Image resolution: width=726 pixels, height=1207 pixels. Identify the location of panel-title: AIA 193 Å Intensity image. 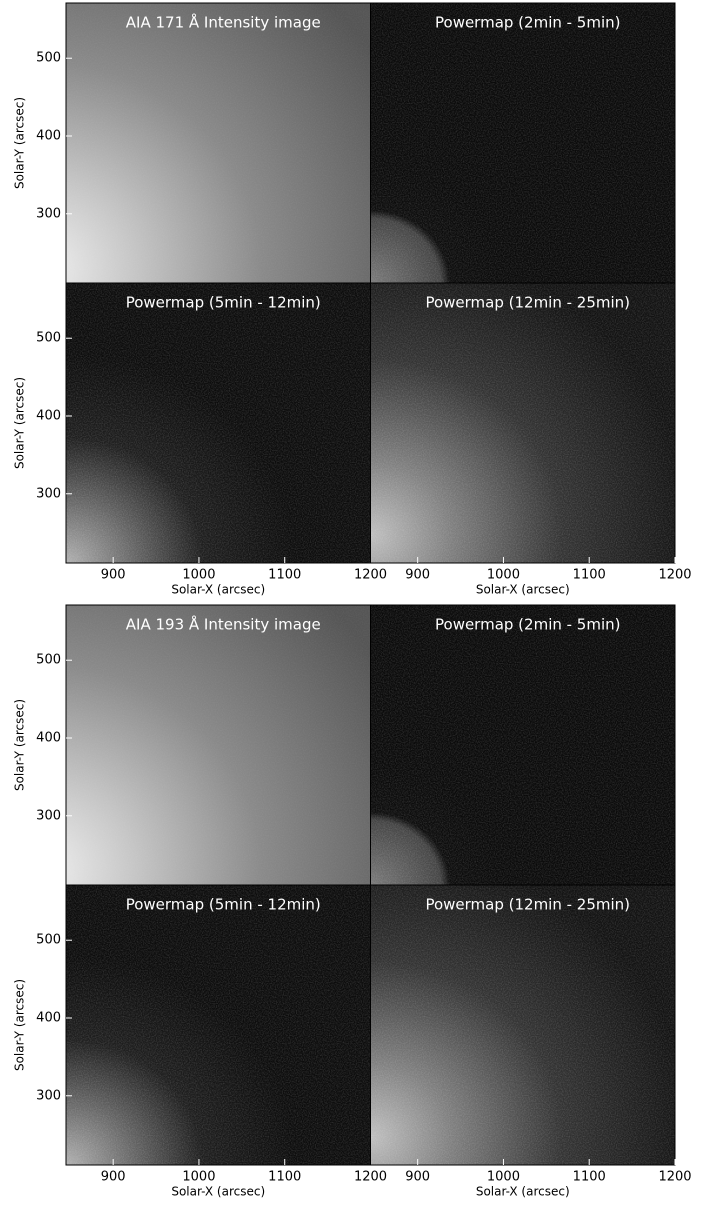
(223, 624).